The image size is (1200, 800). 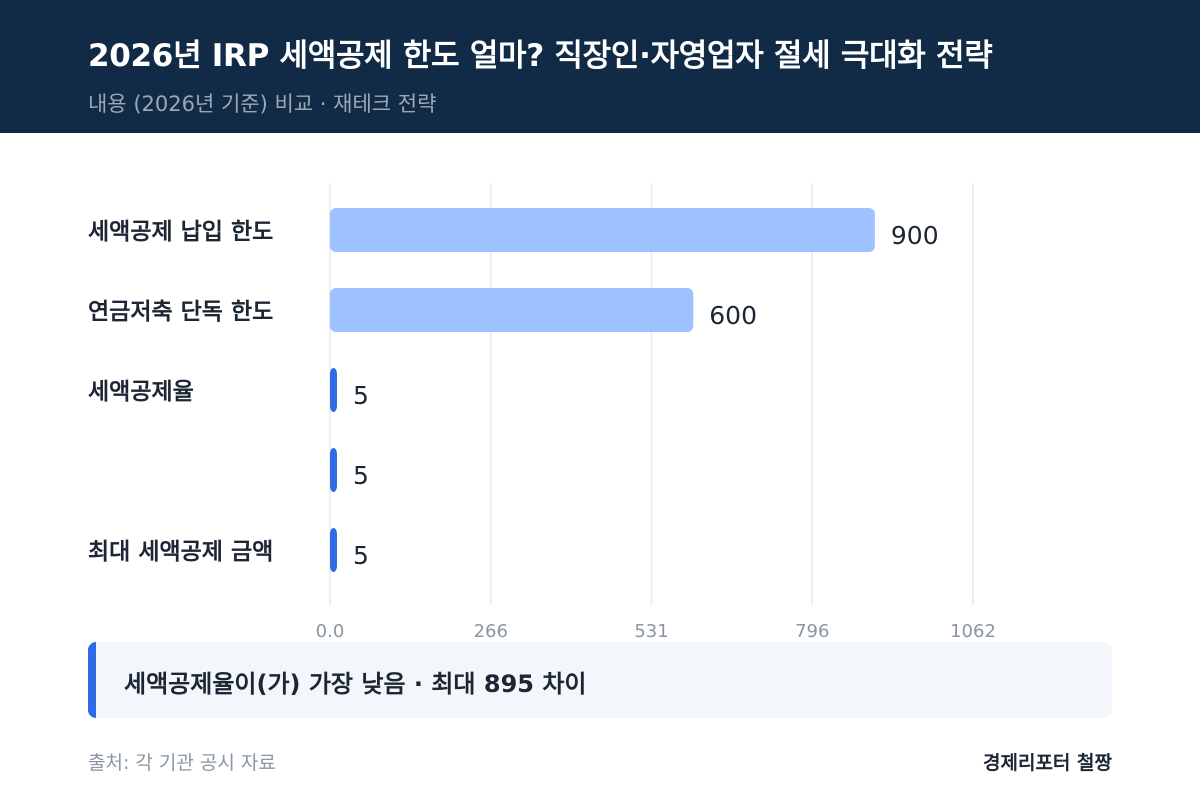 What do you see at coordinates (182, 763) in the screenshot?
I see `source-note: 출처: 각 기관 공시 자료` at bounding box center [182, 763].